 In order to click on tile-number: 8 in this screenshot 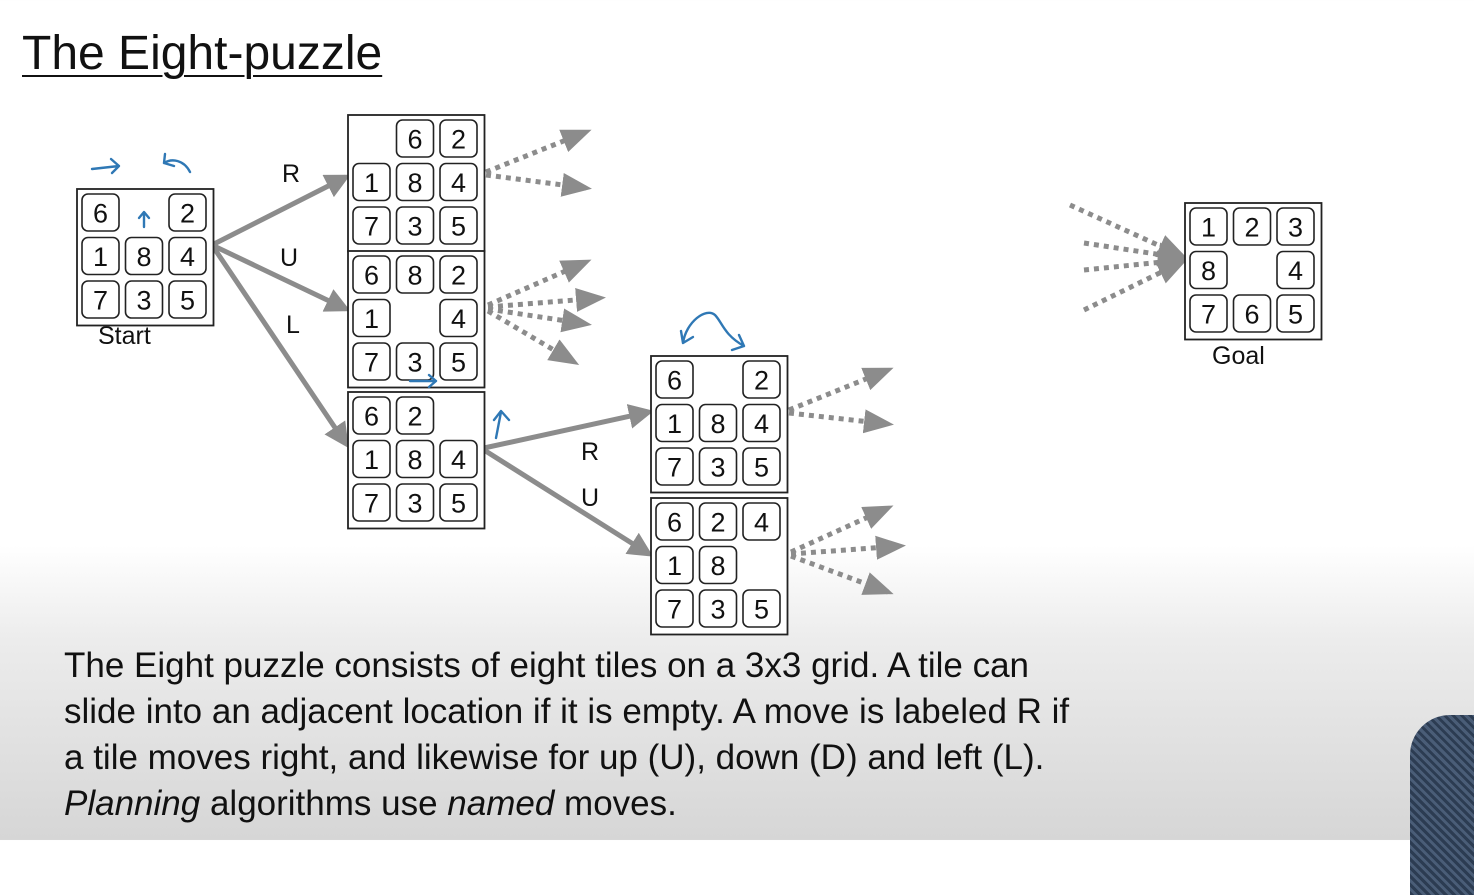, I will do `click(717, 424)`.